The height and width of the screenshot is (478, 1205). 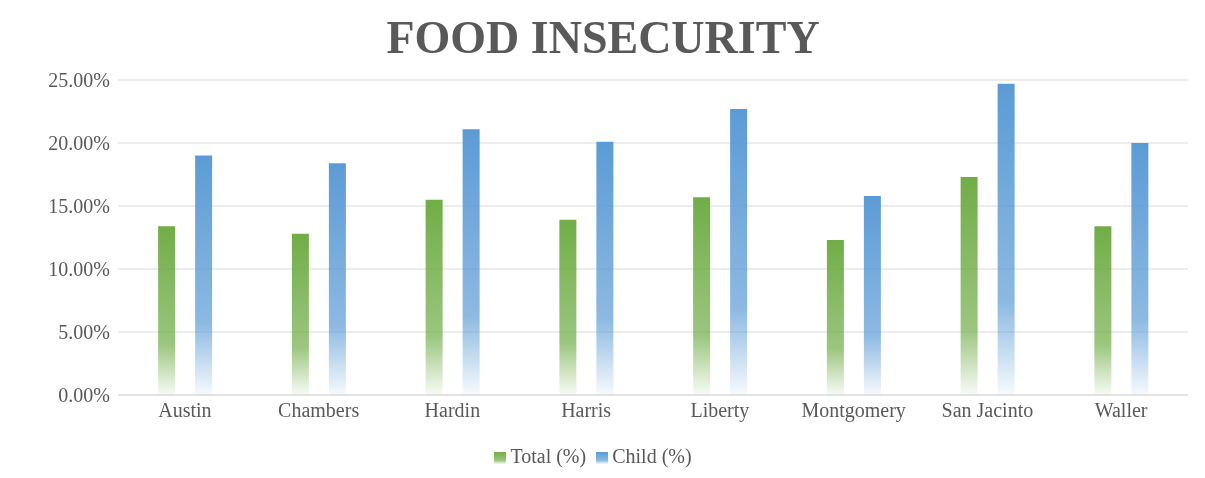 I want to click on x-tick-label: San Jacinto, so click(x=987, y=410).